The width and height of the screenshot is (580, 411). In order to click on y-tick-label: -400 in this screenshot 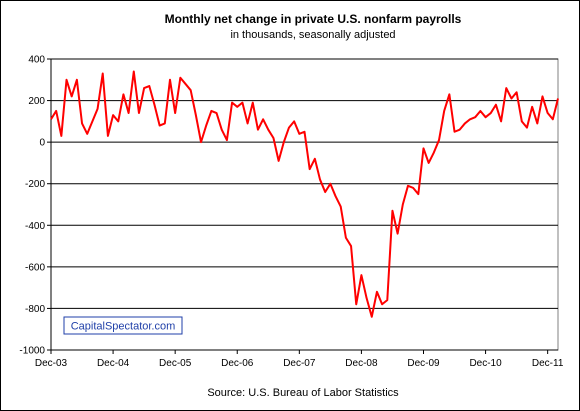, I will do `click(35, 226)`.